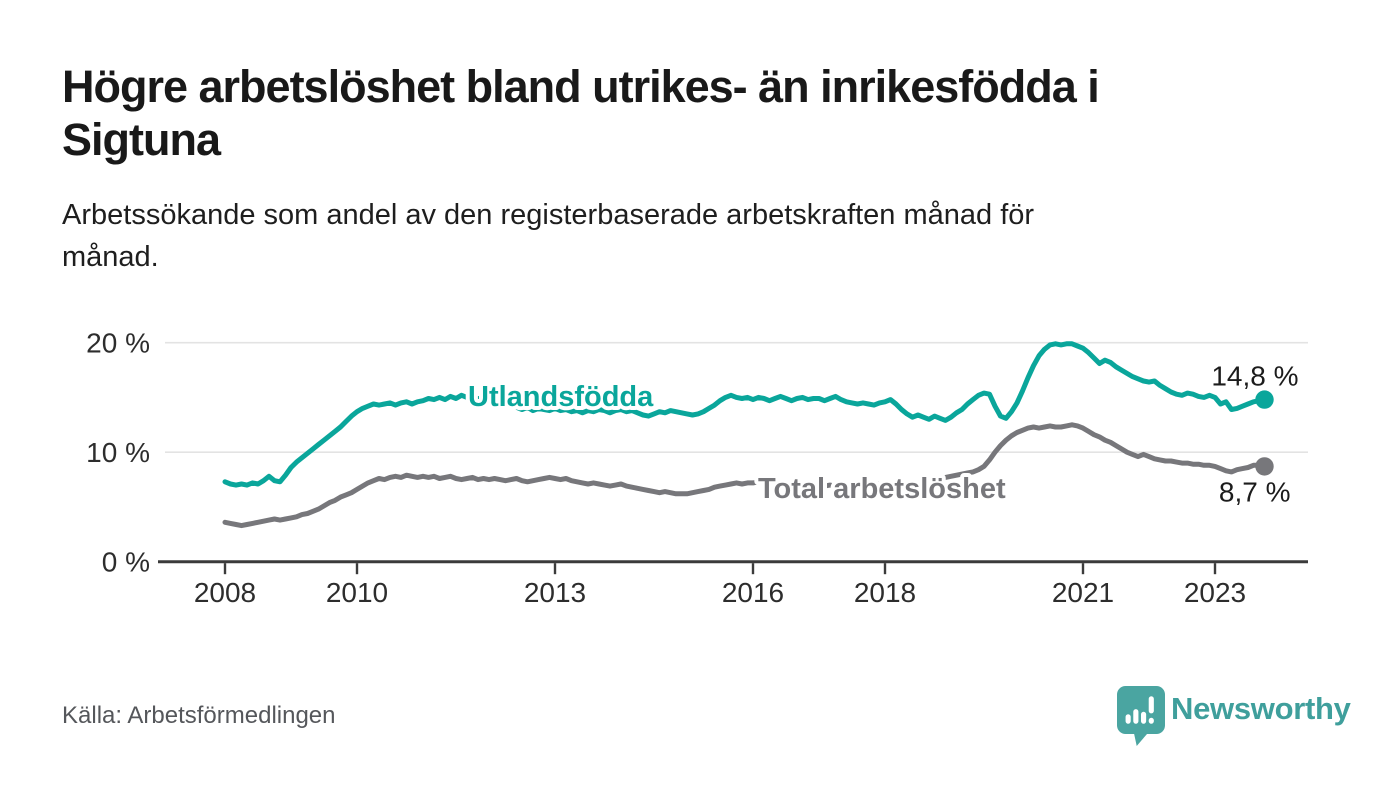  I want to click on series-line-total-arbetsloshet, so click(744, 475).